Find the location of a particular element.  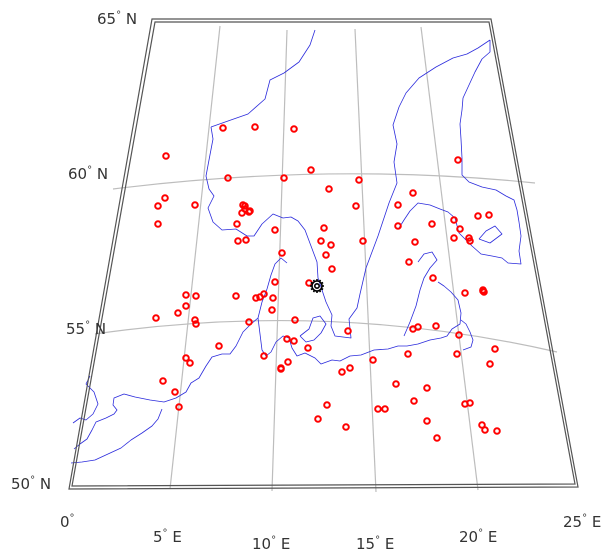

meridian-15e-line is located at coordinates (365, 260).